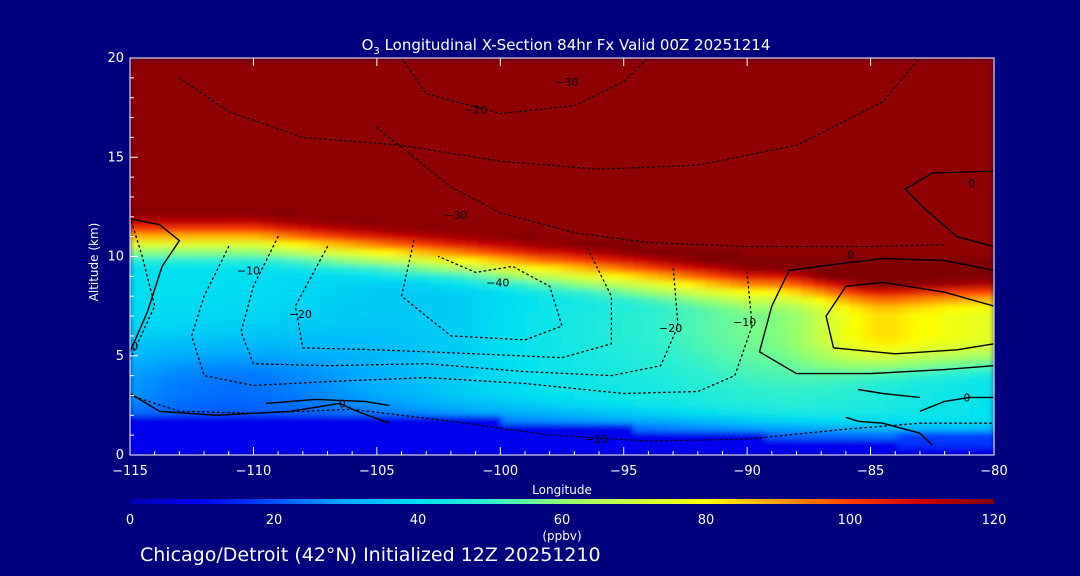 This screenshot has width=1080, height=576. Describe the element at coordinates (870, 471) in the screenshot. I see `x-tick-label-6: −85` at that location.